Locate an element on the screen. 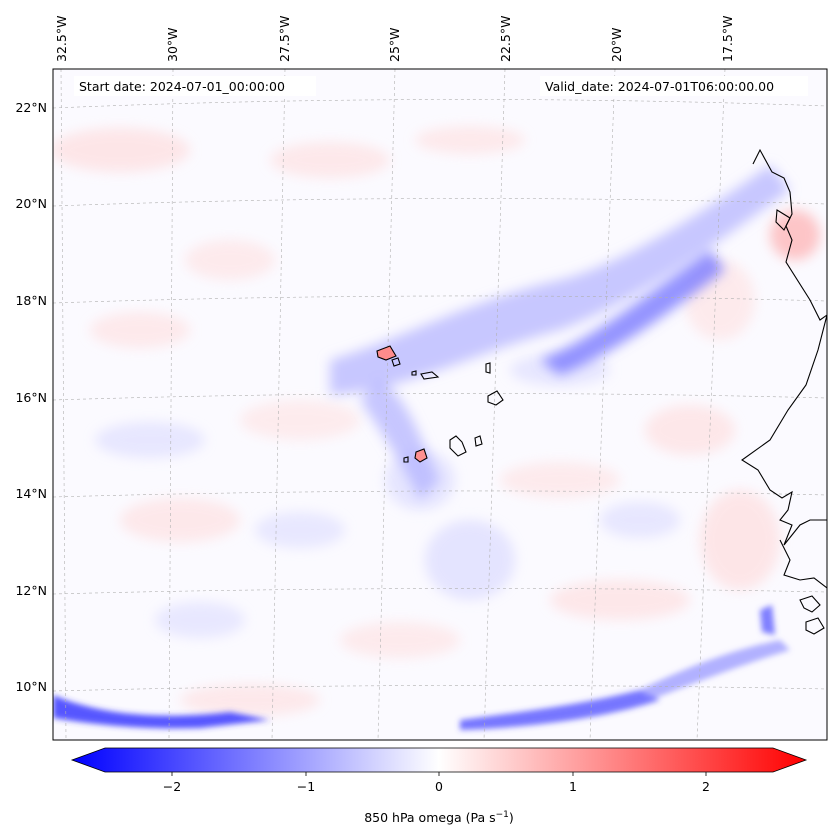 Image resolution: width=837 pixels, height=839 pixels. lon-label-32-5w: 32.5°W is located at coordinates (61, 39).